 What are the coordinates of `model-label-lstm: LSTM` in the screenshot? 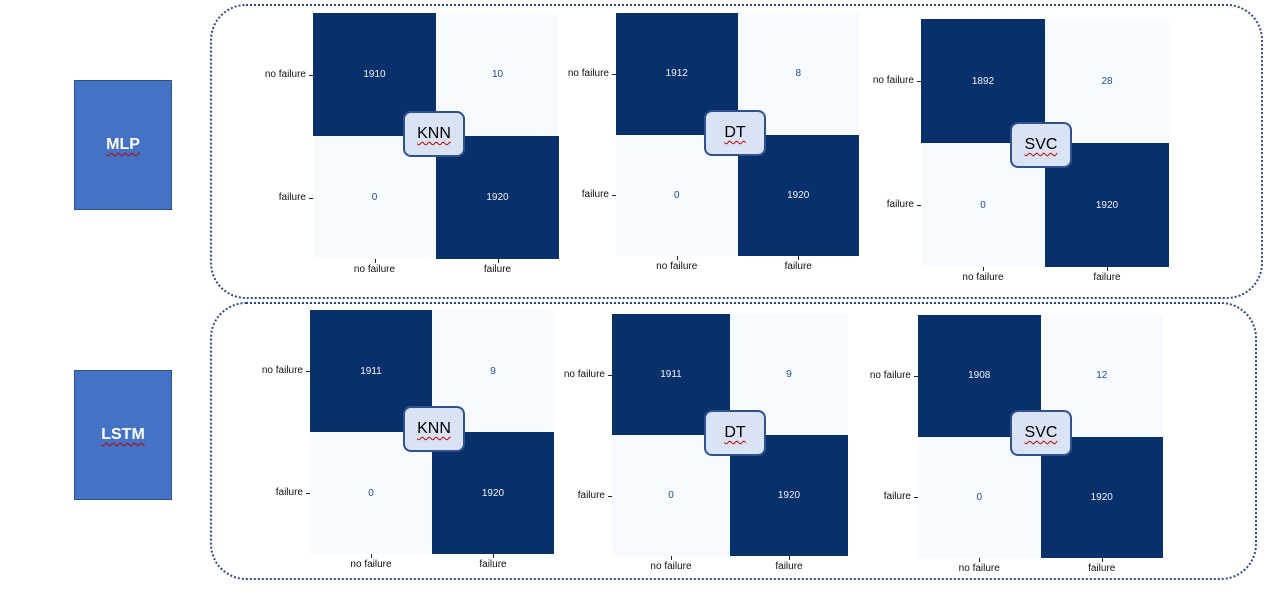 It's located at (123, 434).